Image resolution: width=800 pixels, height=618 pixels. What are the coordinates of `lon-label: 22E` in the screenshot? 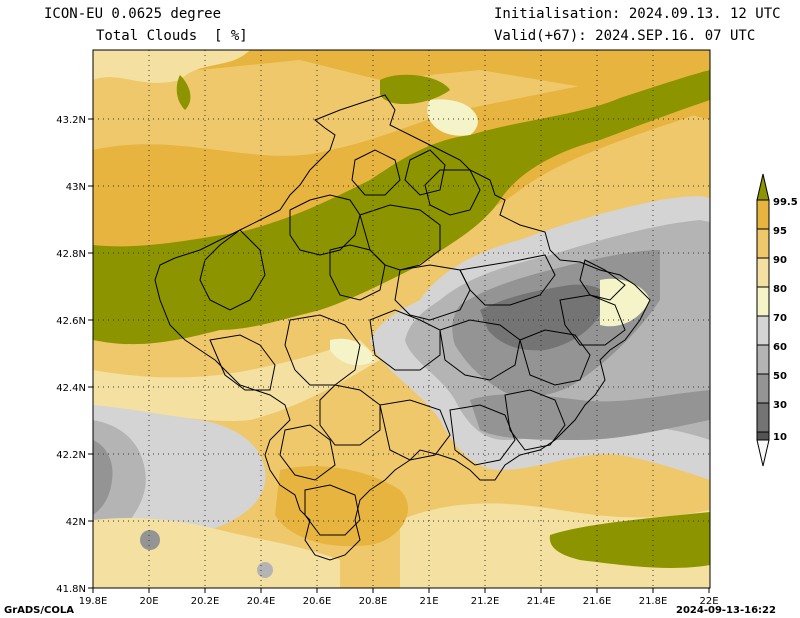 It's located at (708, 601).